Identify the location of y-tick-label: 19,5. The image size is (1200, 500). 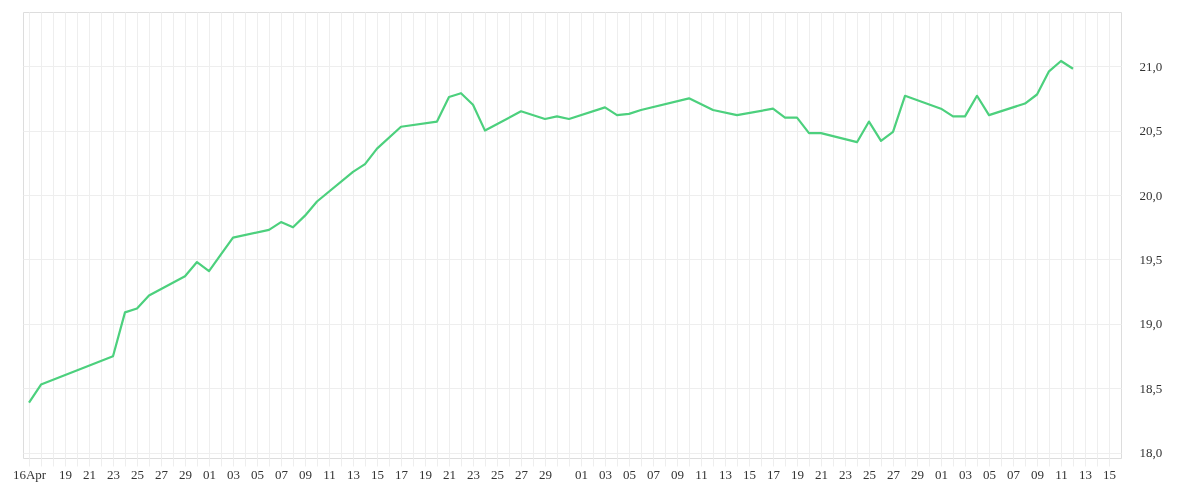
(1151, 259).